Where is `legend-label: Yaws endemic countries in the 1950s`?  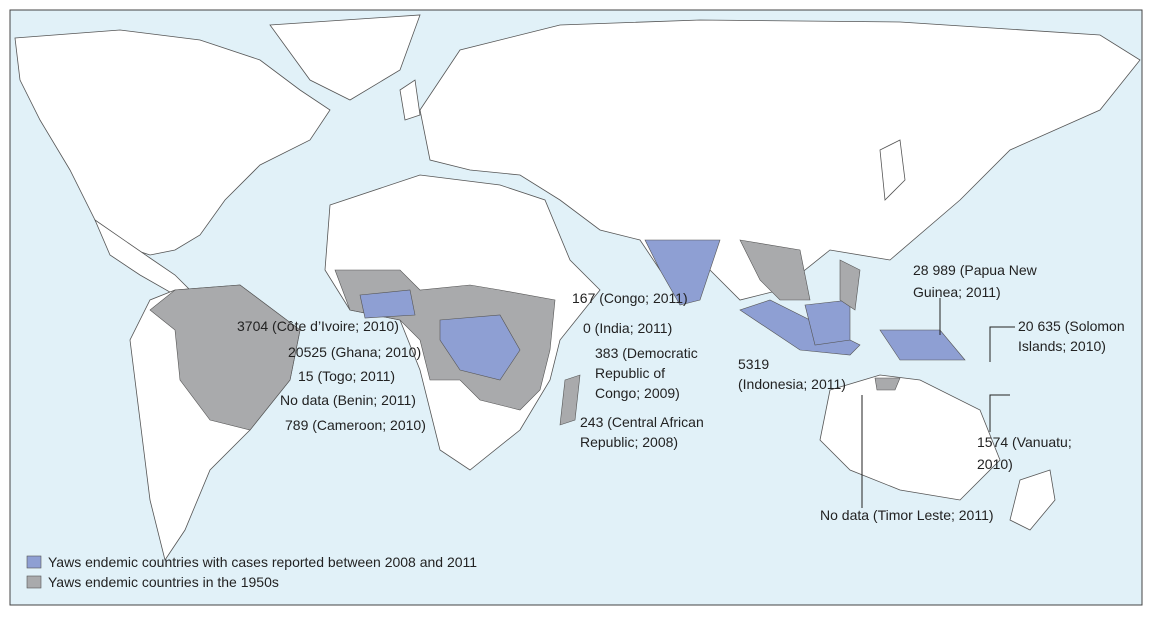 legend-label: Yaws endemic countries in the 1950s is located at coordinates (163, 582).